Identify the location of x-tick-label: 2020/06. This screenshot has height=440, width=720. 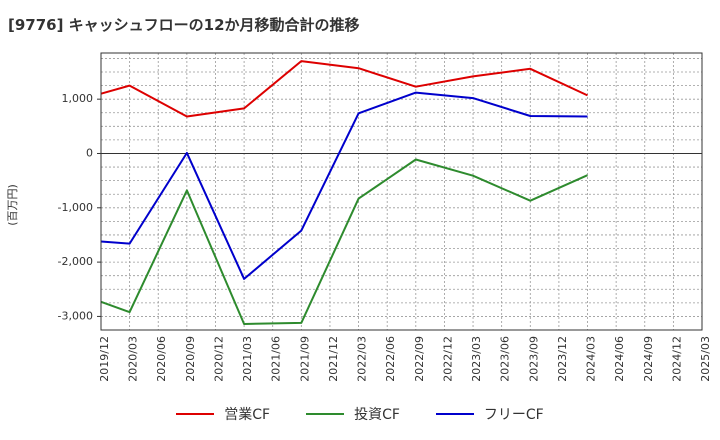
(161, 359).